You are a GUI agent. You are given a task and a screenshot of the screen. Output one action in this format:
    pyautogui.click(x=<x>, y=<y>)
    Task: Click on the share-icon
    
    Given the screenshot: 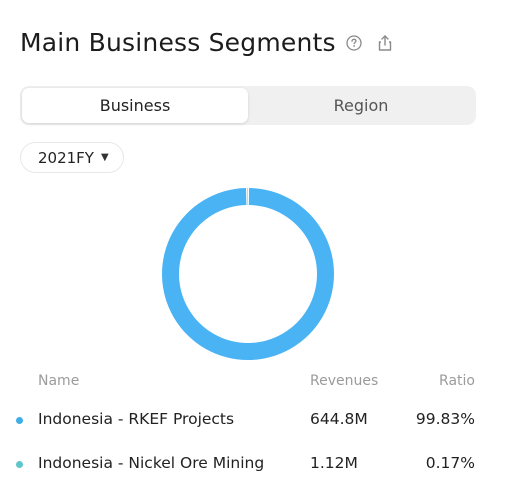 What is the action you would take?
    pyautogui.click(x=385, y=43)
    